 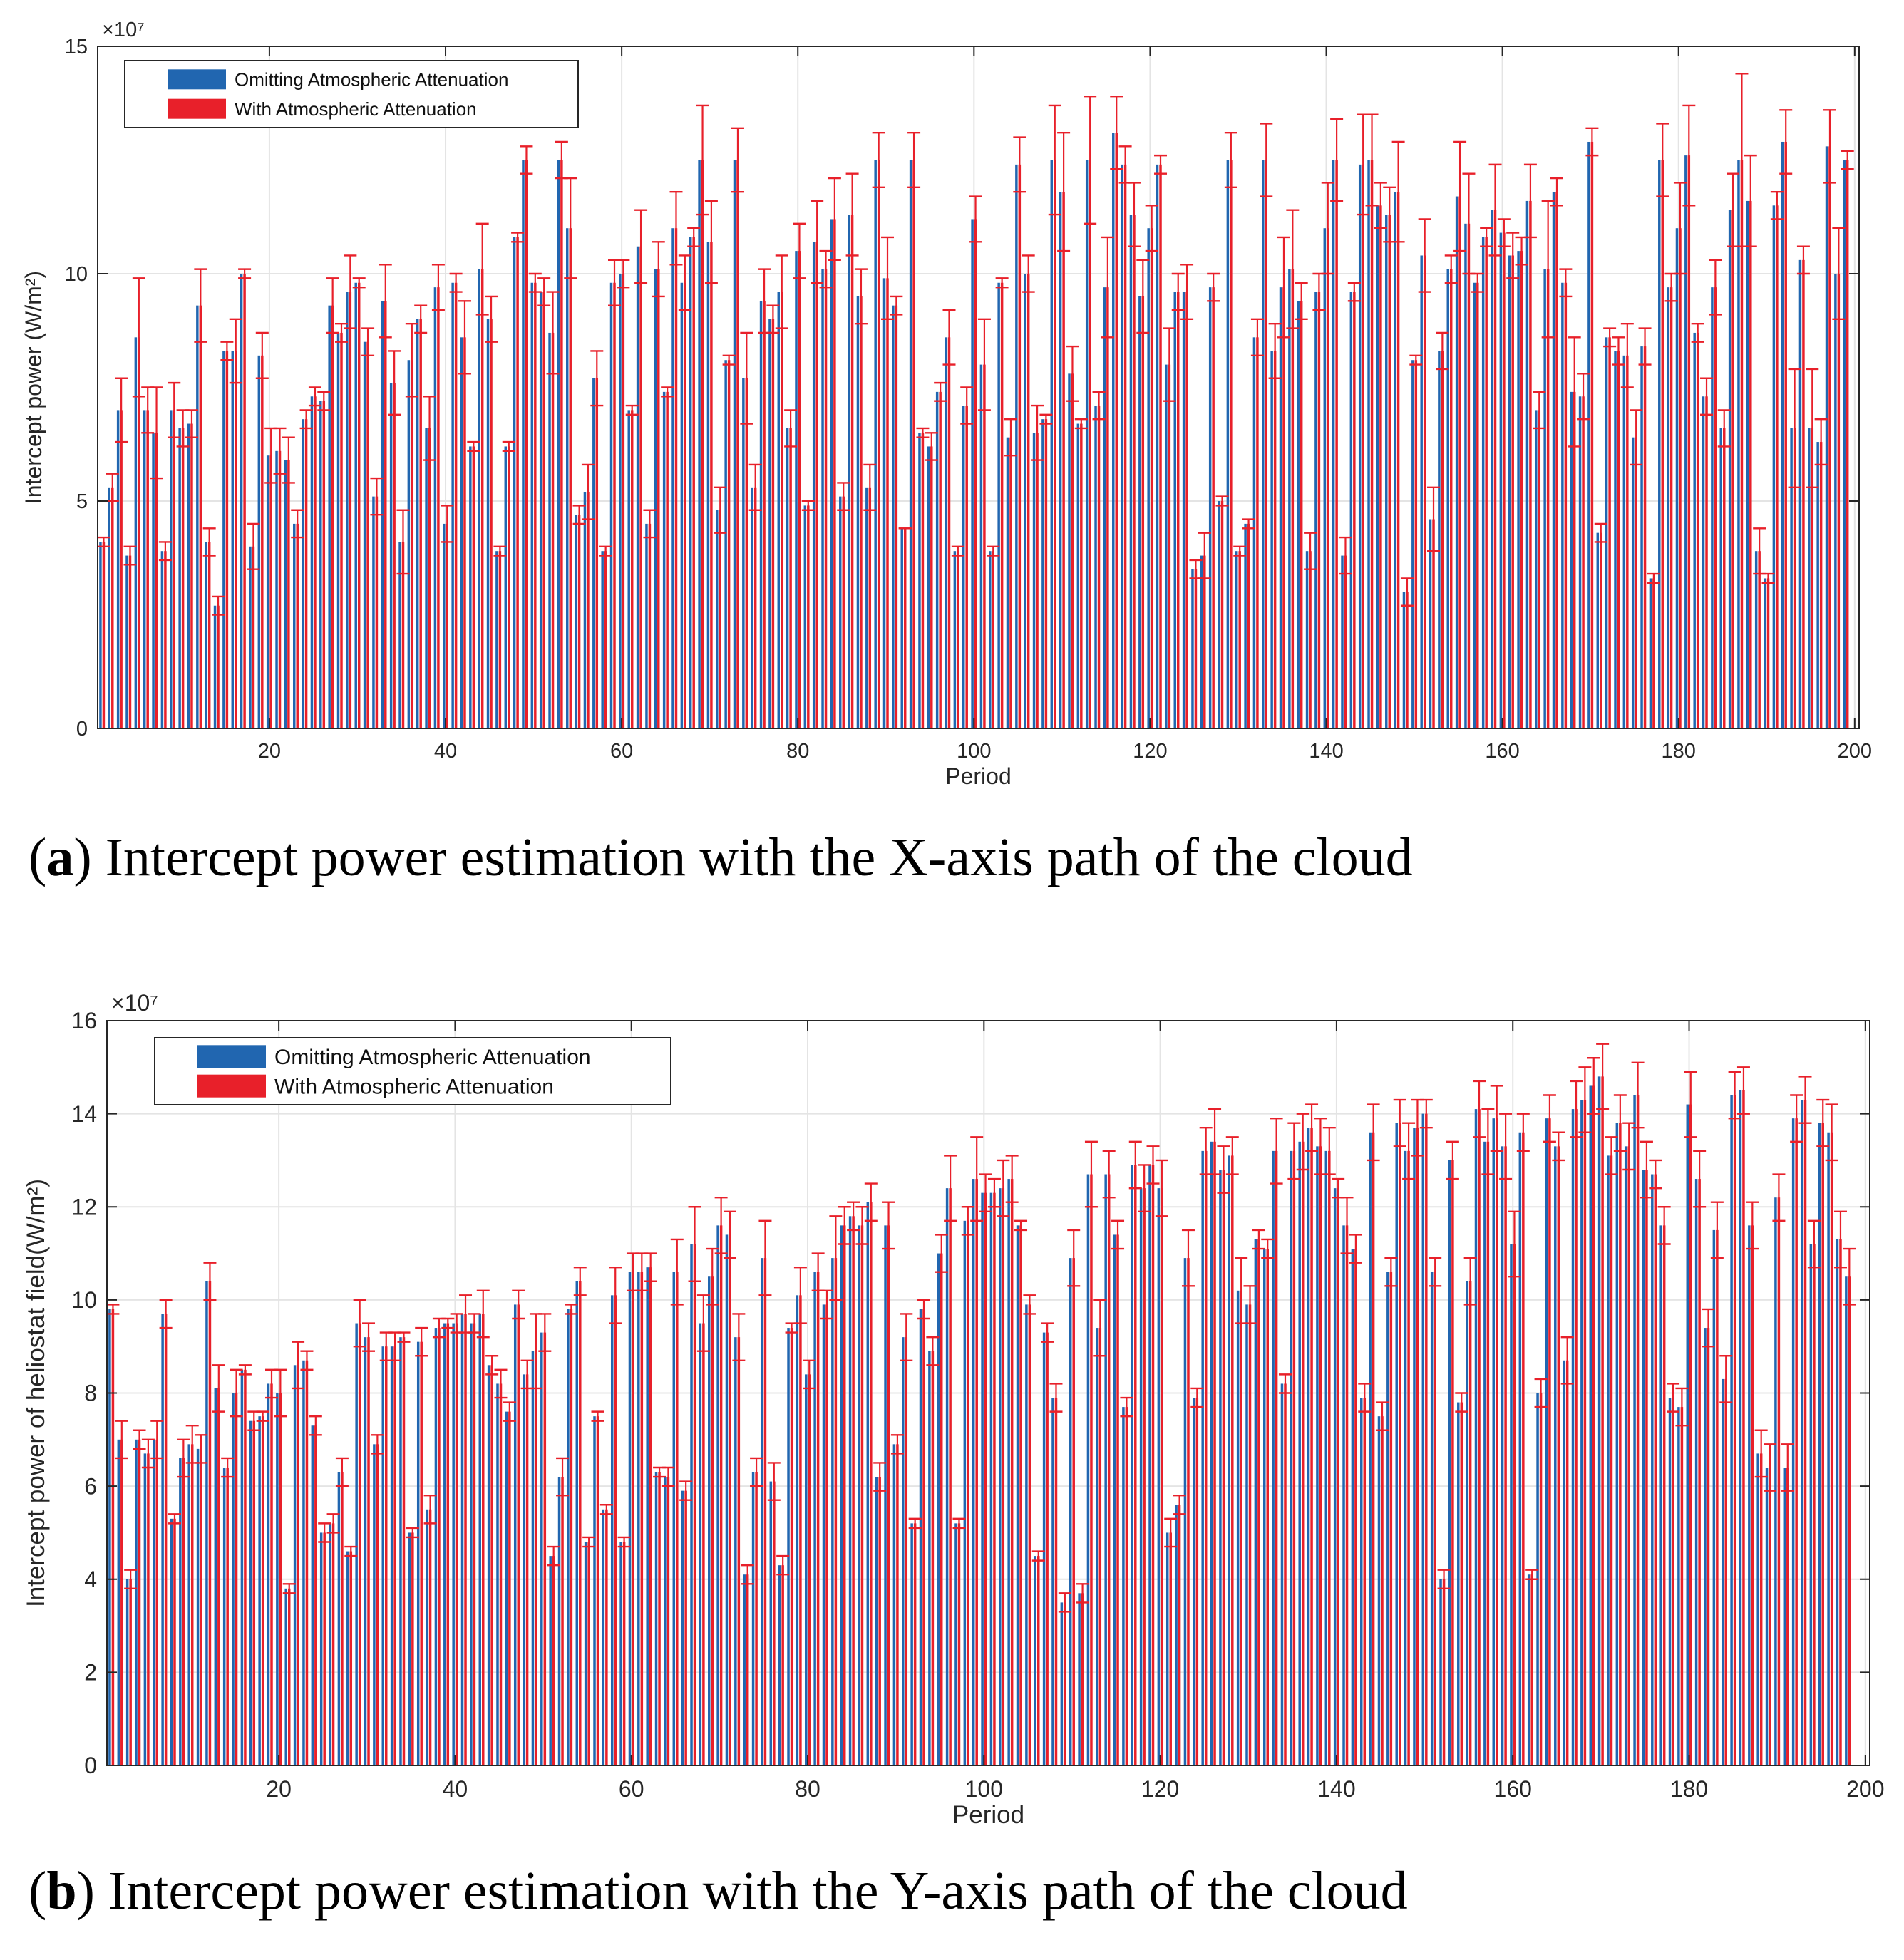 What do you see at coordinates (33, 387) in the screenshot?
I see `y-axis-label: Intercept power (W/m²)` at bounding box center [33, 387].